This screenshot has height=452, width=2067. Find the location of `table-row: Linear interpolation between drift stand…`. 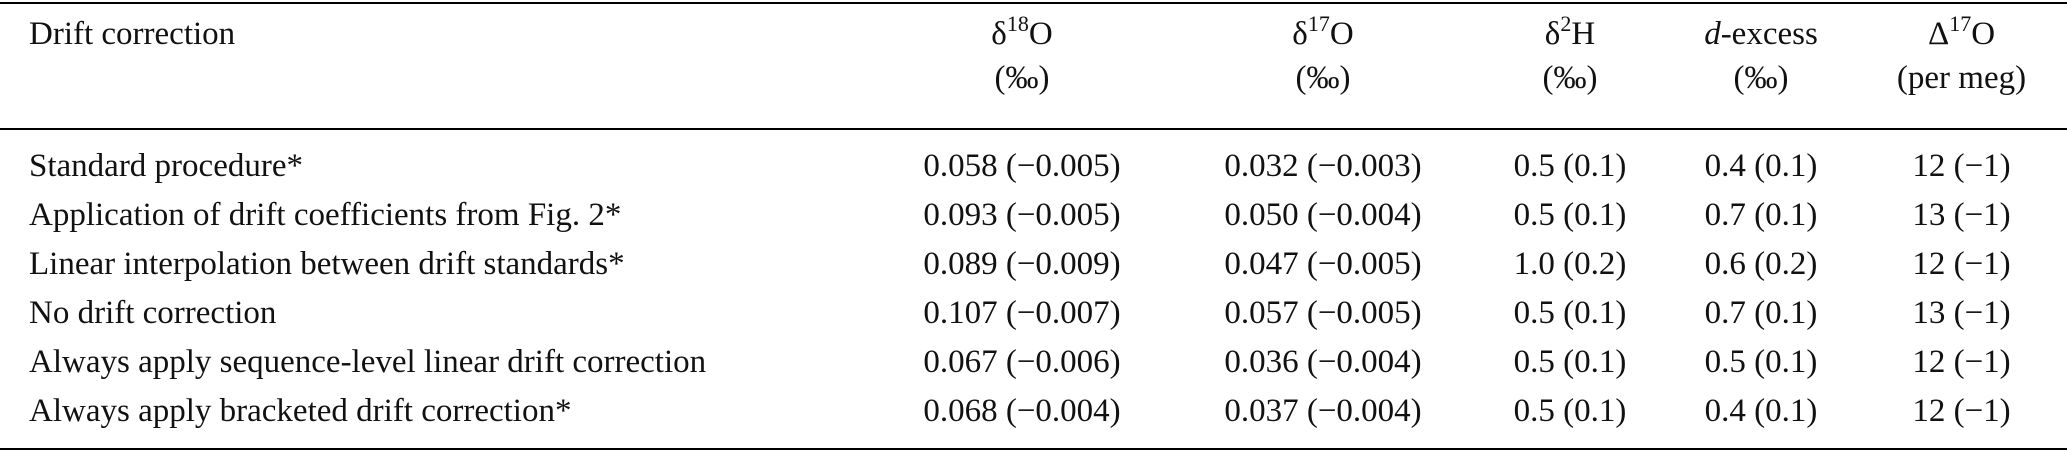

table-row: Linear interpolation between drift stand… is located at coordinates (1033, 264).